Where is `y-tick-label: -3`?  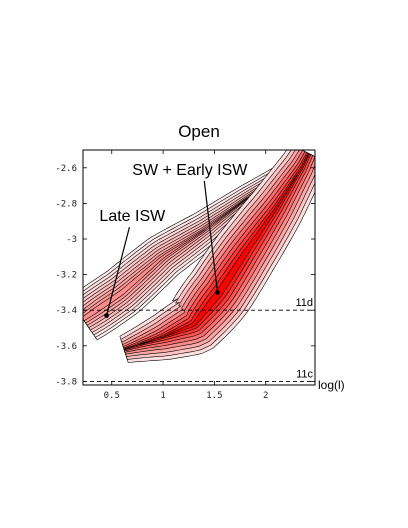
y-tick-label: -3 is located at coordinates (71, 240).